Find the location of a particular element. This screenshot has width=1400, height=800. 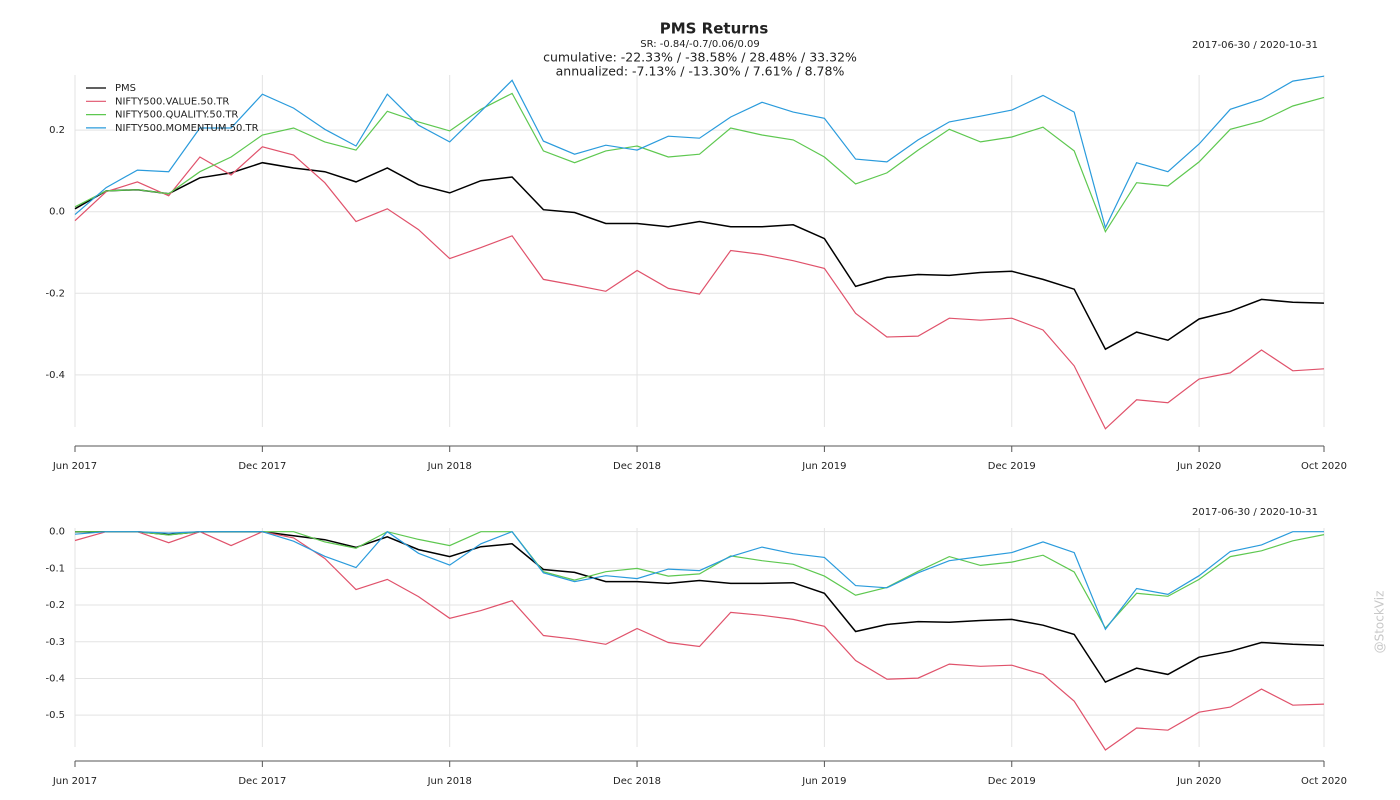

y-tick-label: -0.3 is located at coordinates (55, 642).